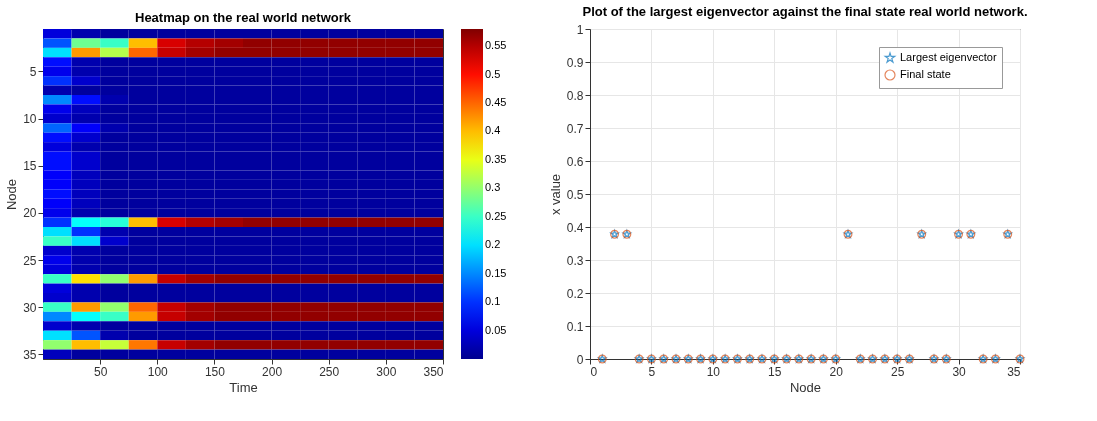 Image resolution: width=1097 pixels, height=421 pixels. I want to click on x-tick-label: 15, so click(775, 371).